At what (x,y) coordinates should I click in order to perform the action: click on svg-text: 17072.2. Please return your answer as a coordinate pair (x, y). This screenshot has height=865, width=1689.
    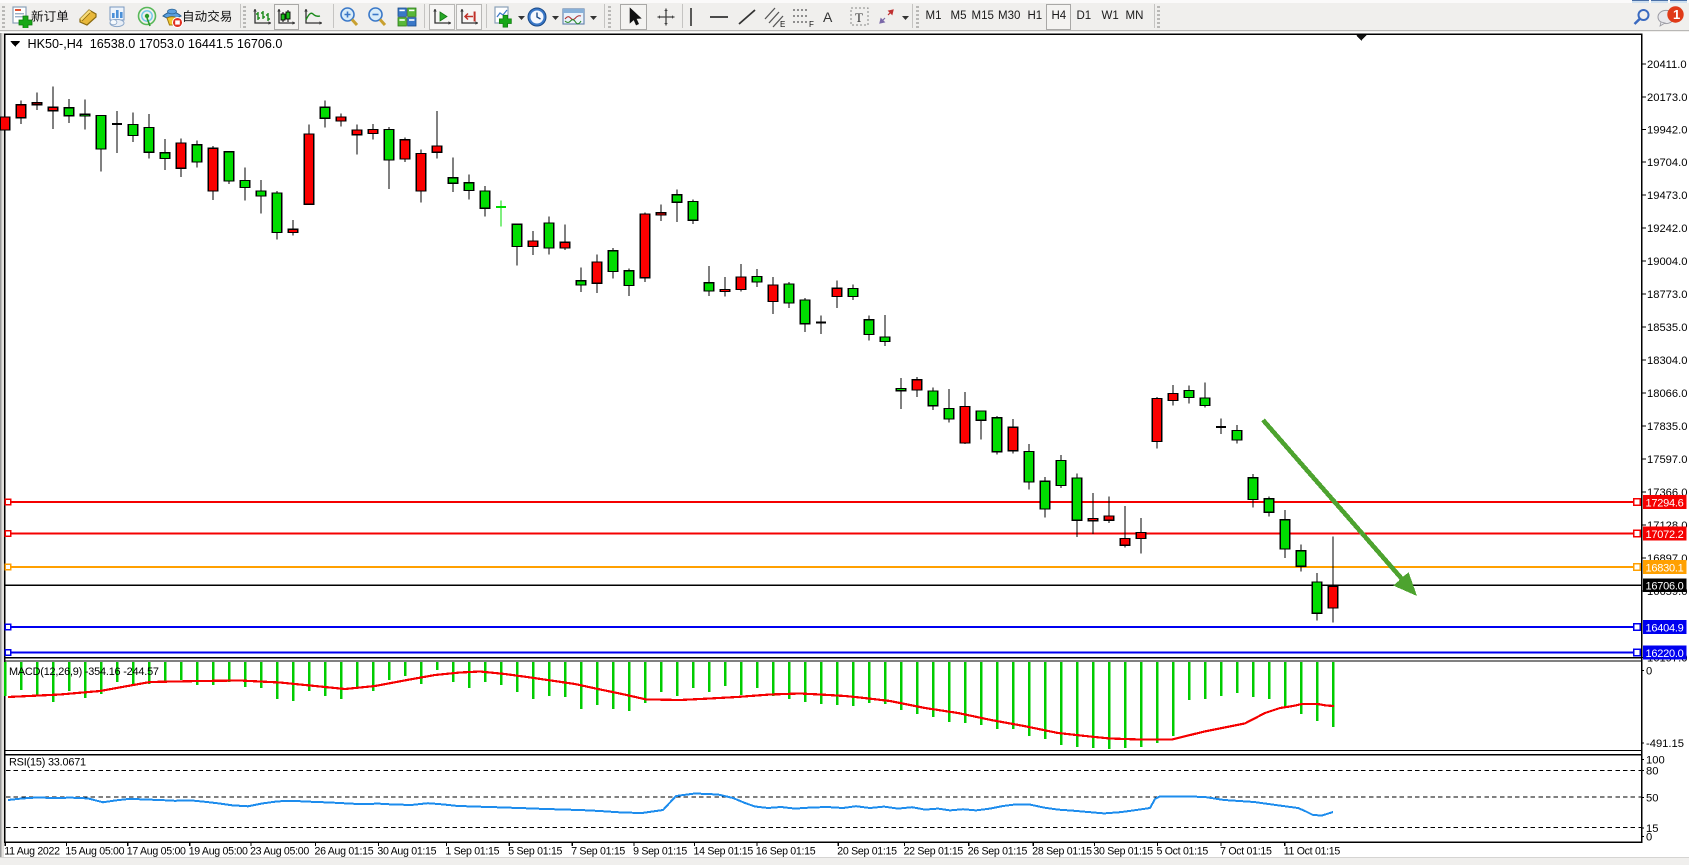
    Looking at the image, I should click on (1665, 535).